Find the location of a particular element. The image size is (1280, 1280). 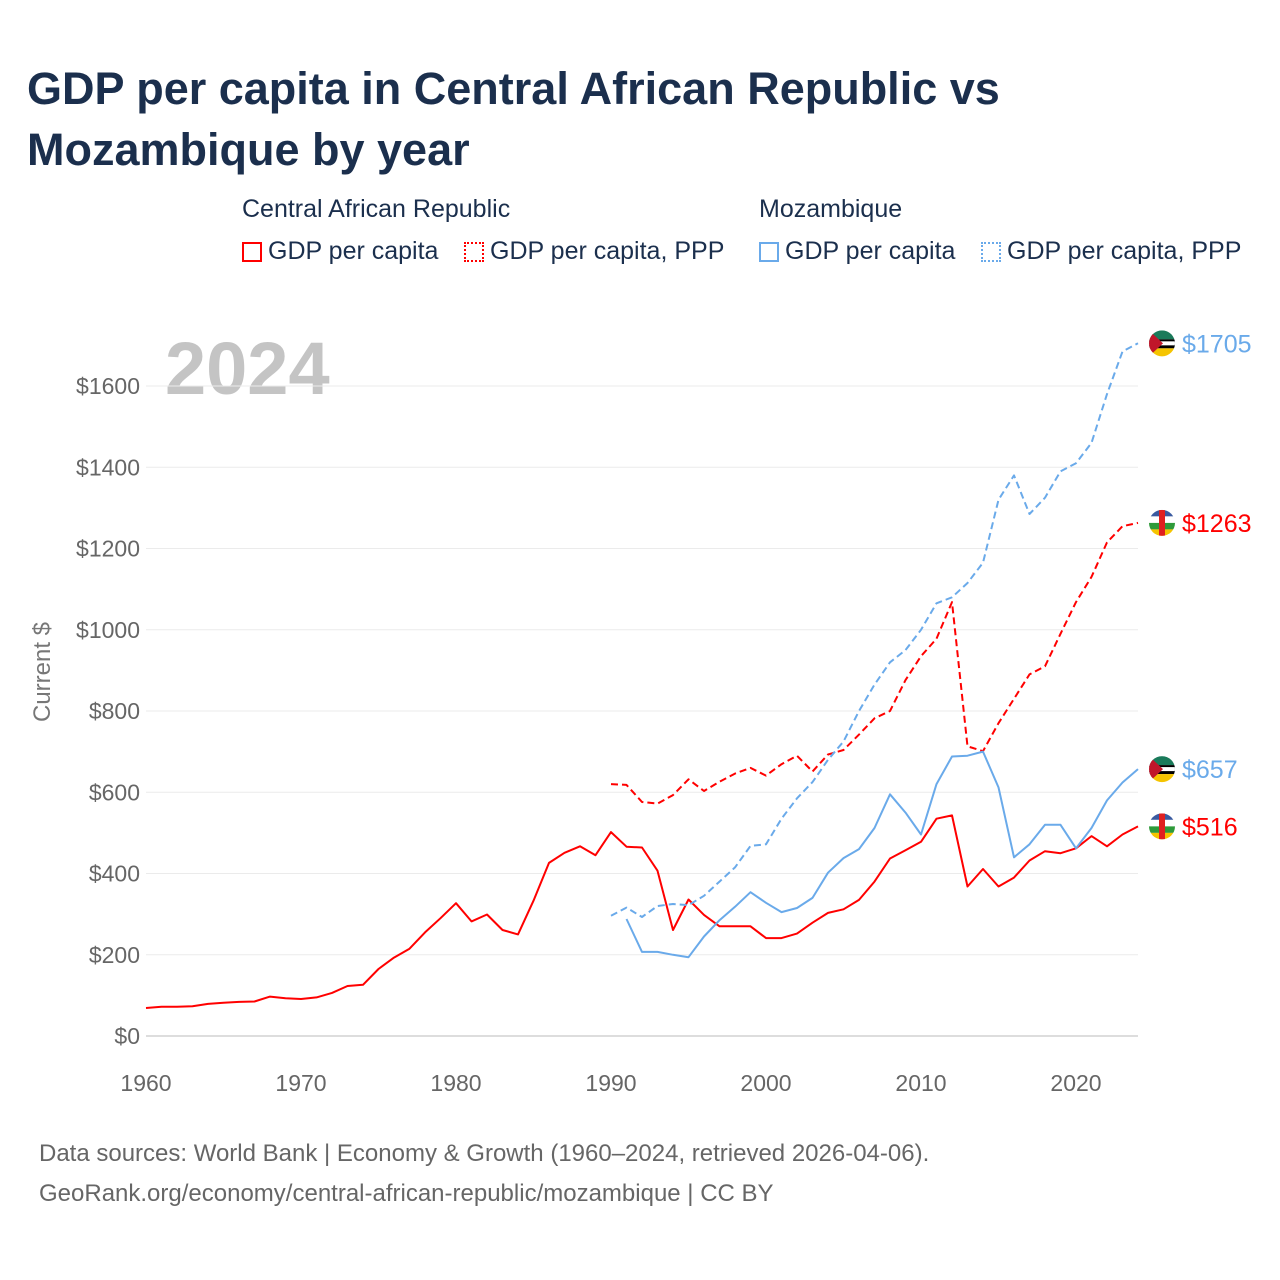

x-tick-label: 1970 is located at coordinates (300, 1083).